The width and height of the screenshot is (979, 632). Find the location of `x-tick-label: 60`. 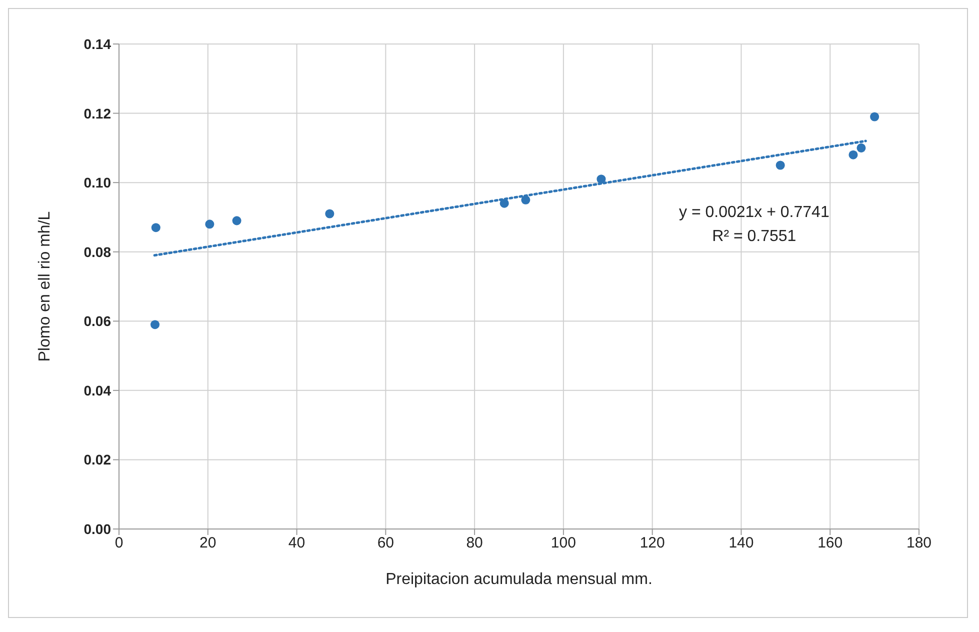

x-tick-label: 60 is located at coordinates (385, 543).